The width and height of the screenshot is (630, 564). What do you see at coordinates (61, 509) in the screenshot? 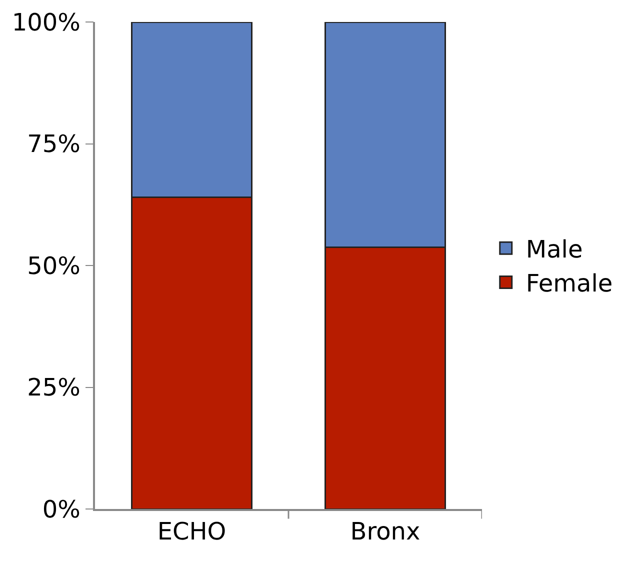
I see `y-tick-label: 0%` at bounding box center [61, 509].